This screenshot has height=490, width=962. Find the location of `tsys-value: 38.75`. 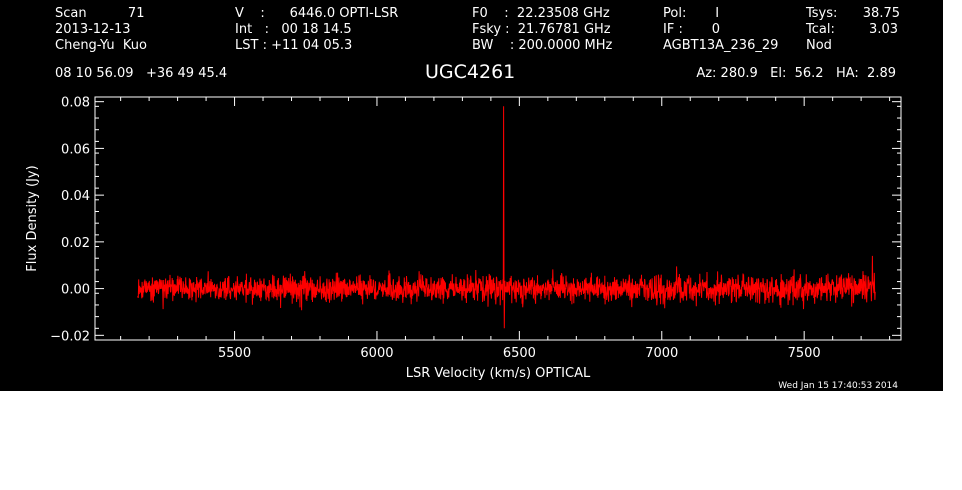

tsys-value: 38.75 is located at coordinates (881, 13).